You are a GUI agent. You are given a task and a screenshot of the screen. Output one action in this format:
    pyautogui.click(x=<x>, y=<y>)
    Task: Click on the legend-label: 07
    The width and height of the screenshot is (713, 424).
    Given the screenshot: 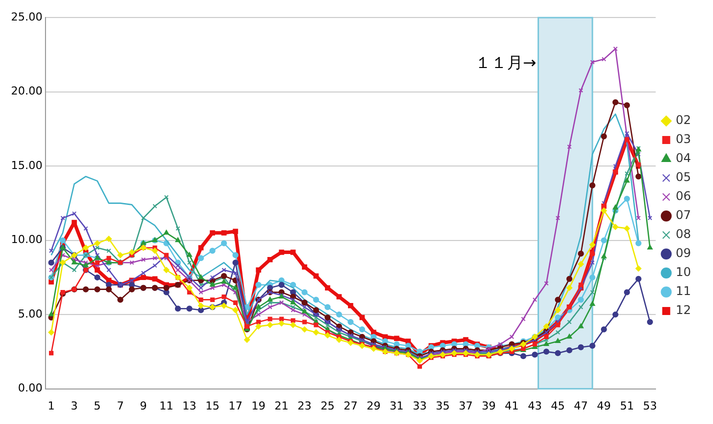 What is the action you would take?
    pyautogui.click(x=684, y=215)
    